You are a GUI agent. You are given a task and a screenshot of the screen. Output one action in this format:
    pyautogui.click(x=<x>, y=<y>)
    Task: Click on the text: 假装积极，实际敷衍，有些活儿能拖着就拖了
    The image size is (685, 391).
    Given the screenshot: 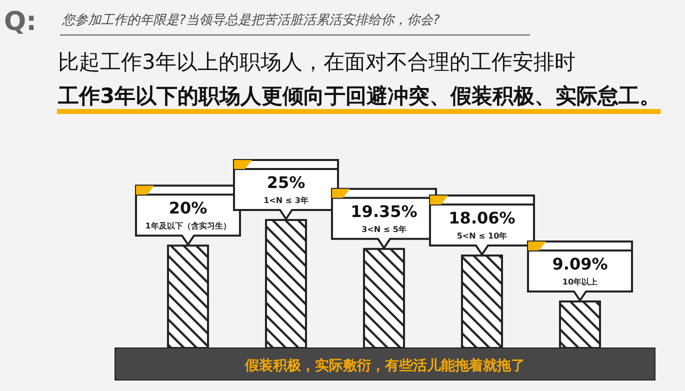 What is the action you would take?
    pyautogui.click(x=384, y=365)
    